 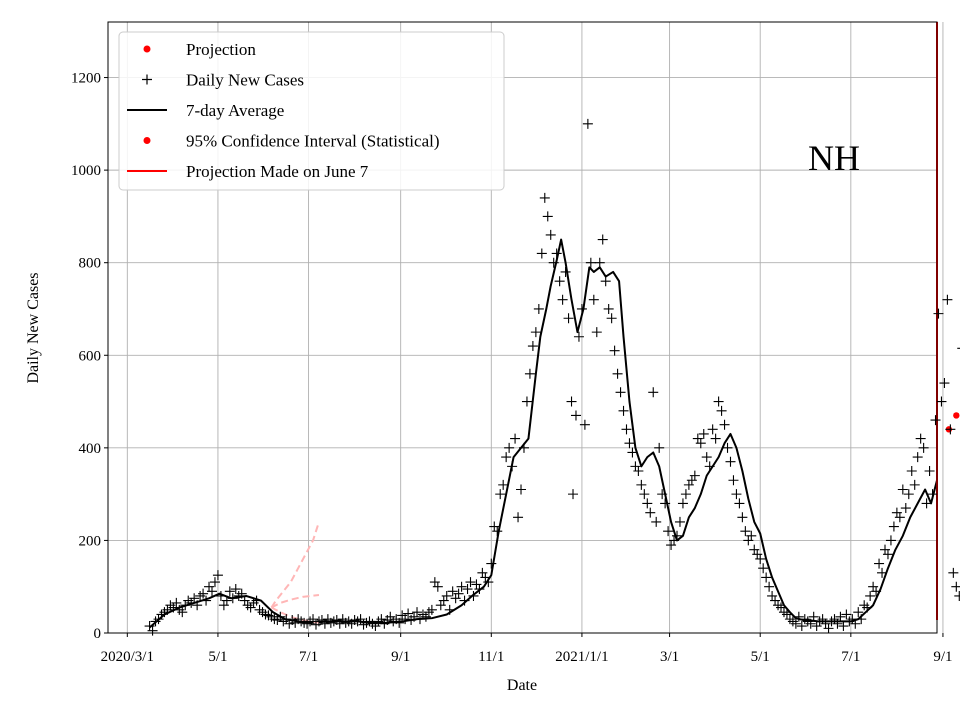 What do you see at coordinates (127, 657) in the screenshot?
I see `x-tick-label: 2020/3/1` at bounding box center [127, 657].